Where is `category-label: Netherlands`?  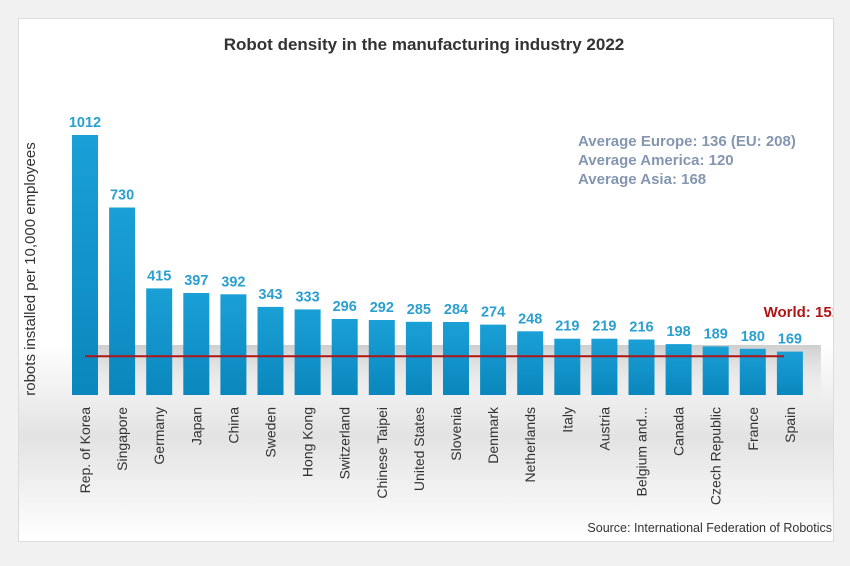
category-label: Netherlands is located at coordinates (530, 445).